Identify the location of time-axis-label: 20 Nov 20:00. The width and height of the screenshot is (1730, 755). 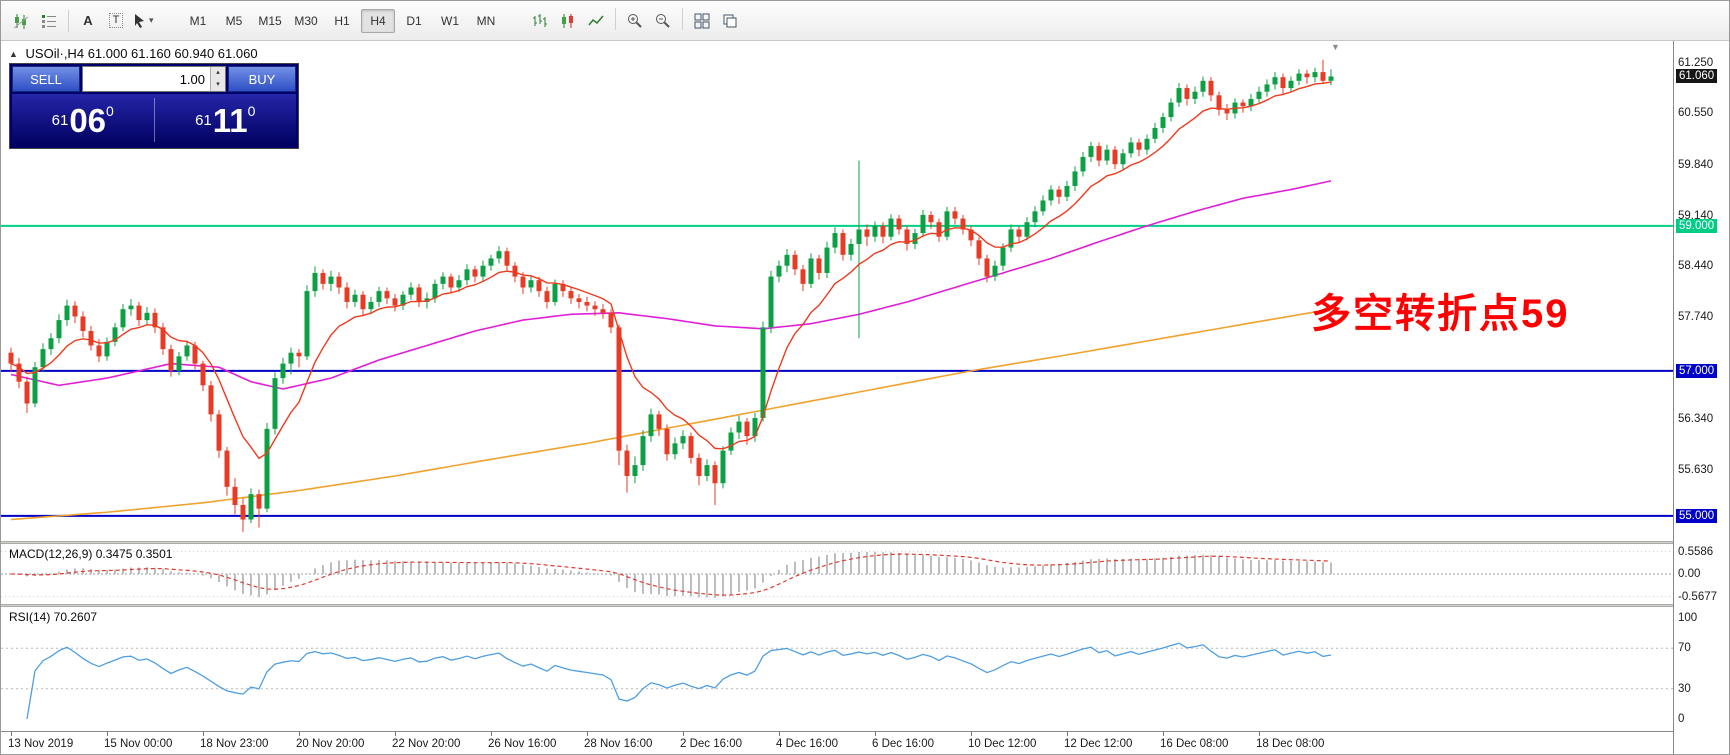
(330, 744).